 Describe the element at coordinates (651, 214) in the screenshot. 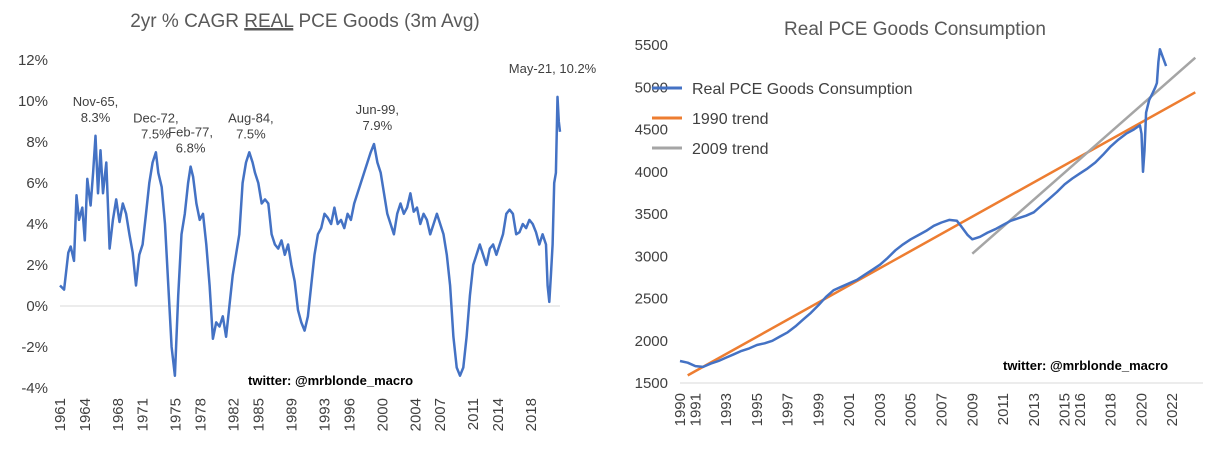

I see `right-ytick-label: 3500` at that location.